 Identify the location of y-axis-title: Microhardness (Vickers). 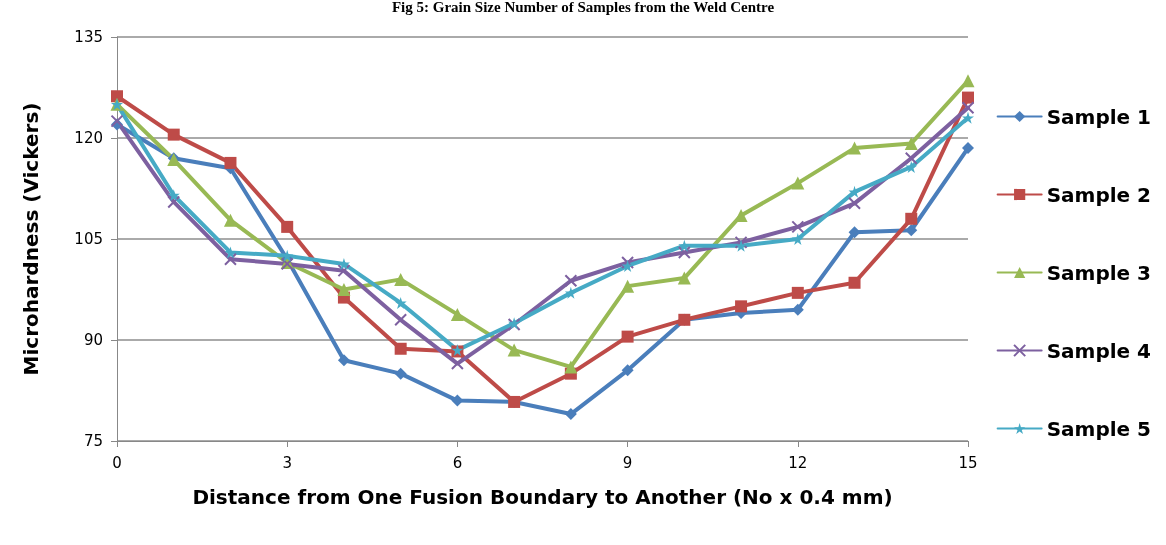
(31, 239).